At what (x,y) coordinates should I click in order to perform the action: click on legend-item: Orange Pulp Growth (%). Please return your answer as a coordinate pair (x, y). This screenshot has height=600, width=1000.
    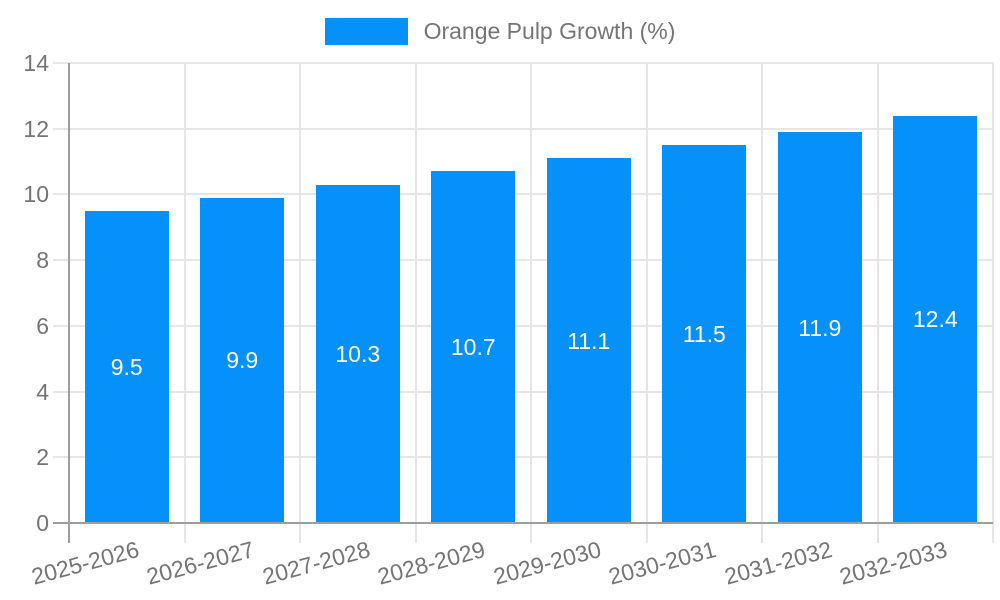
    Looking at the image, I should click on (500, 31).